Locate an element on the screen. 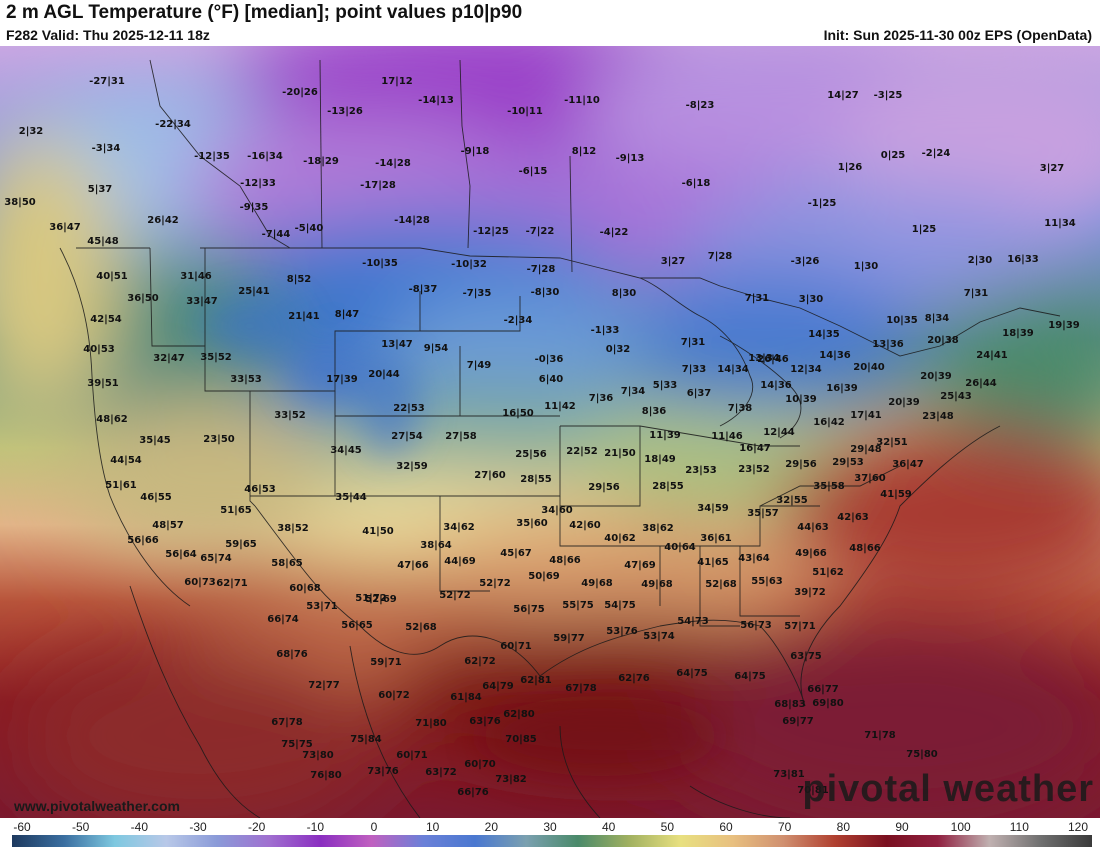 The height and width of the screenshot is (850, 1100). point-value-label: 51|65 is located at coordinates (236, 510).